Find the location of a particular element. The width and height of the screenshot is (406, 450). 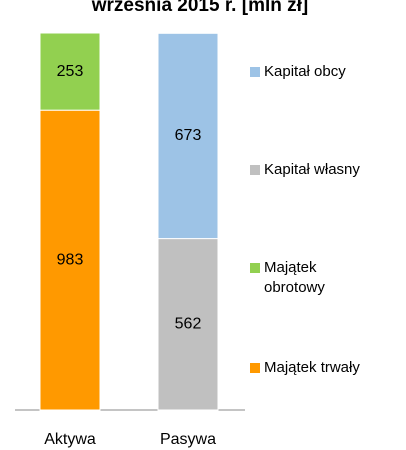

data-label: 983 is located at coordinates (70, 259).